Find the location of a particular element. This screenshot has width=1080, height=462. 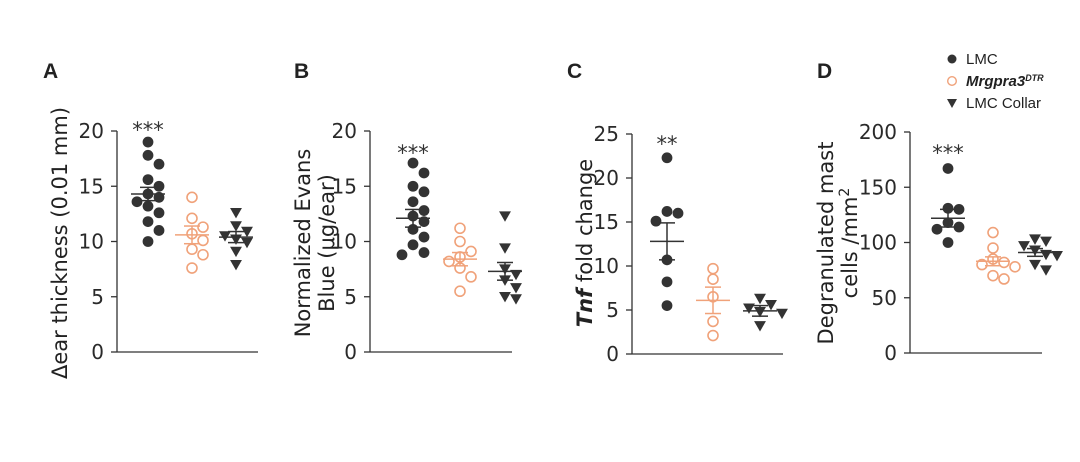

y-tick-label: 15 is located at coordinates (606, 222).